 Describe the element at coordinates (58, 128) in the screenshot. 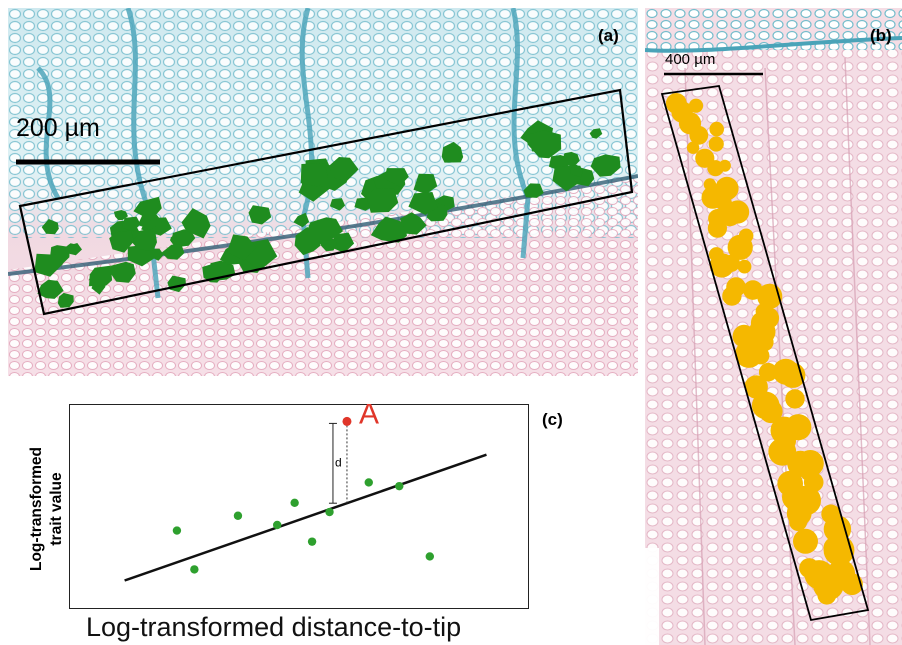

I see `scale-bar-label: 200 µm` at that location.